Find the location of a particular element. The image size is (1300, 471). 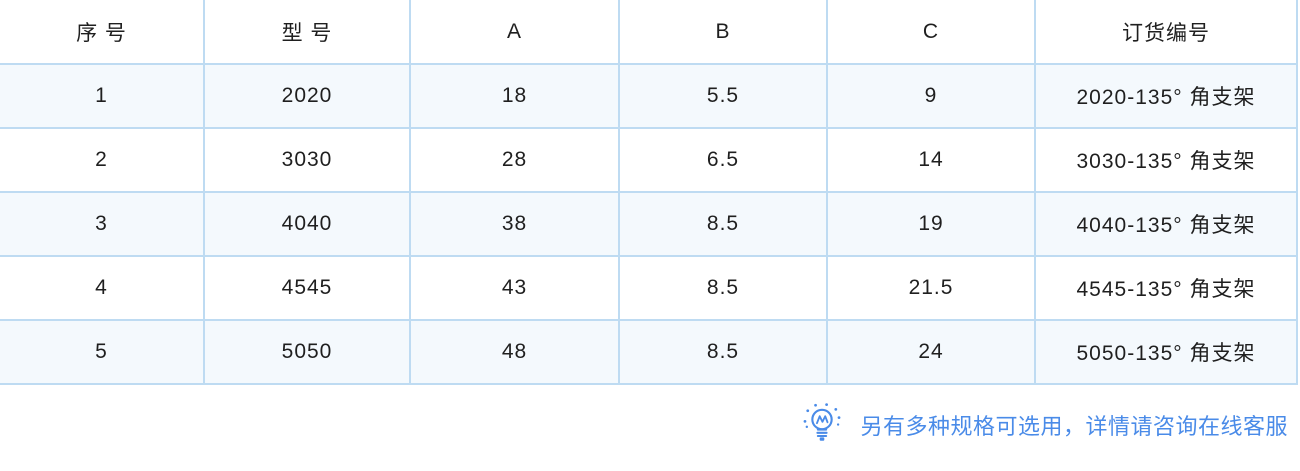

note-text: 另有多种规格可选用，详情请咨询在线客服 is located at coordinates (1074, 426).